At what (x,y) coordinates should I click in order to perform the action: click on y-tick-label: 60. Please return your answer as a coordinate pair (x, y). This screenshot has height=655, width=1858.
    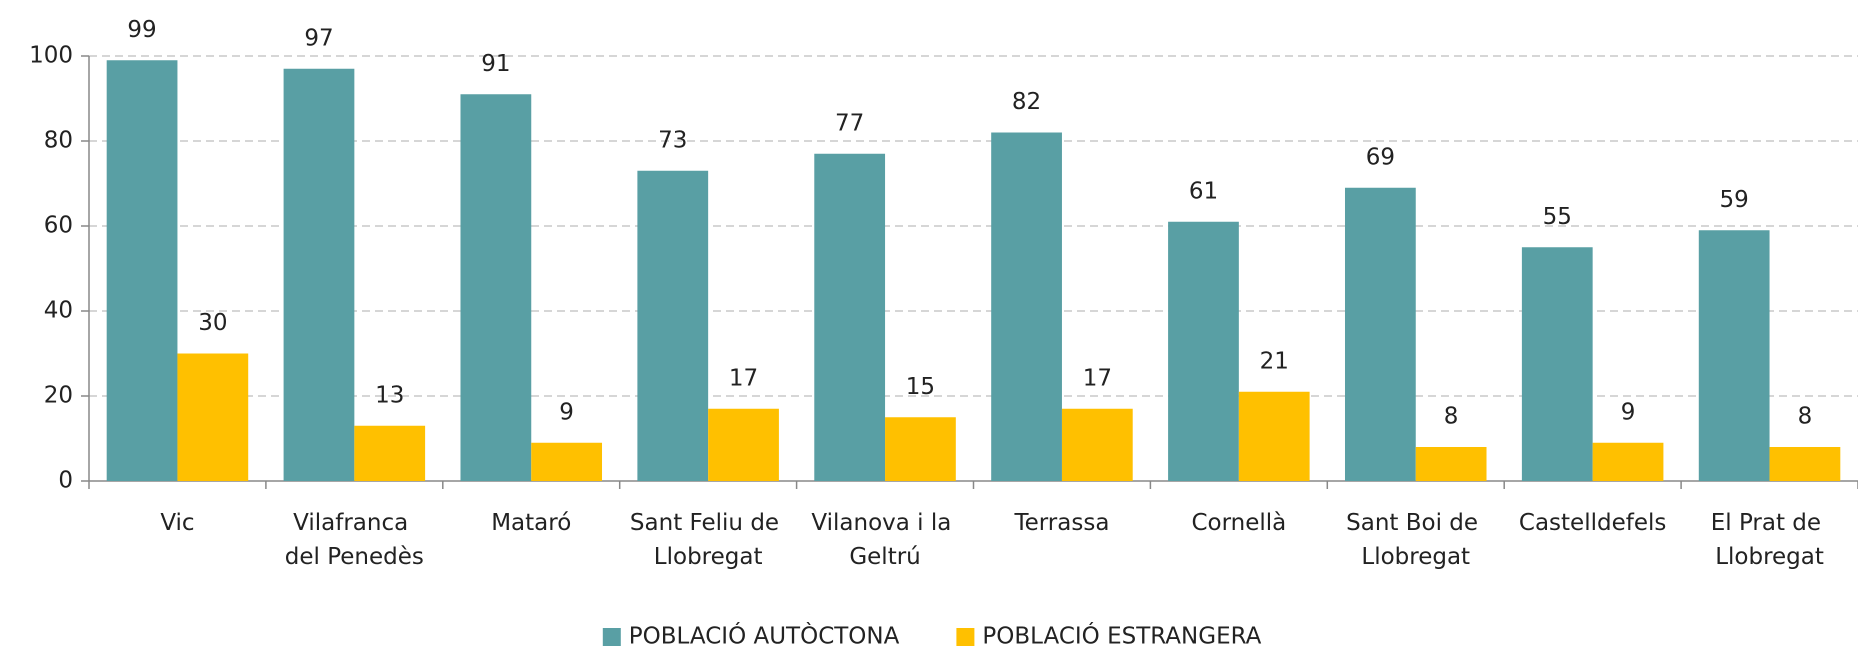
    Looking at the image, I should click on (58, 226).